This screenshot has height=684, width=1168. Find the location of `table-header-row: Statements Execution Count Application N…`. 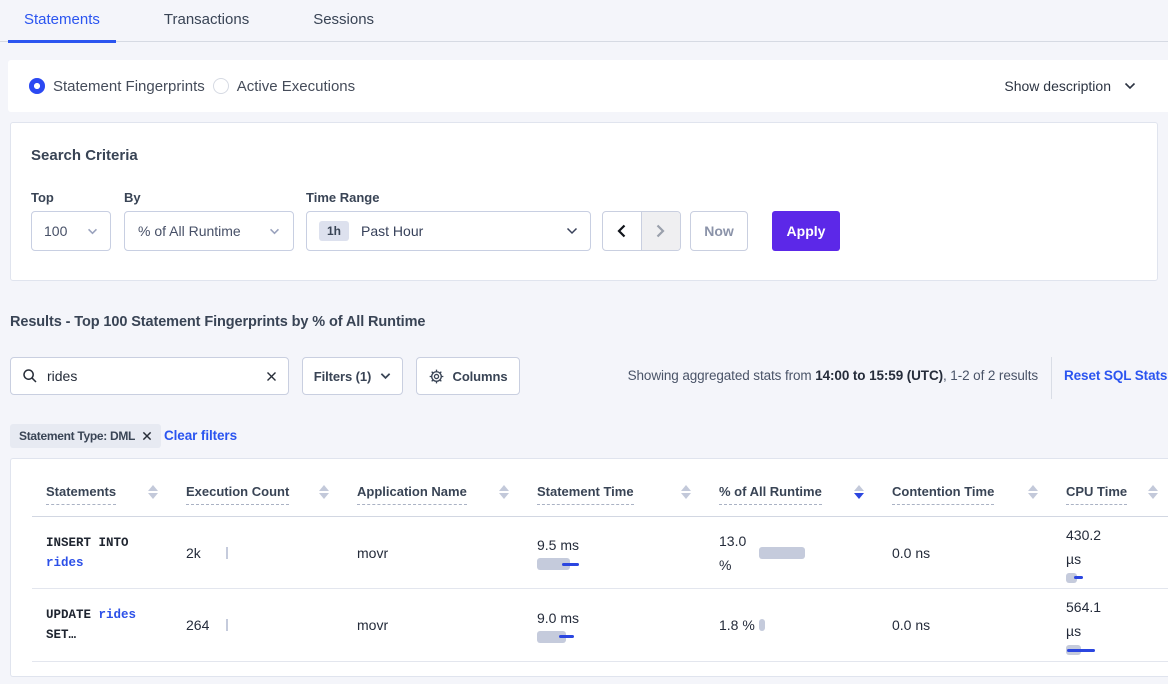

table-header-row: Statements Execution Count Application N… is located at coordinates (600, 488).